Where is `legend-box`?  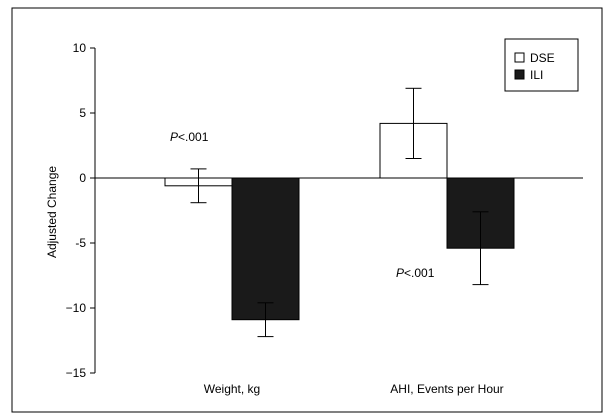
legend-box is located at coordinates (541, 65).